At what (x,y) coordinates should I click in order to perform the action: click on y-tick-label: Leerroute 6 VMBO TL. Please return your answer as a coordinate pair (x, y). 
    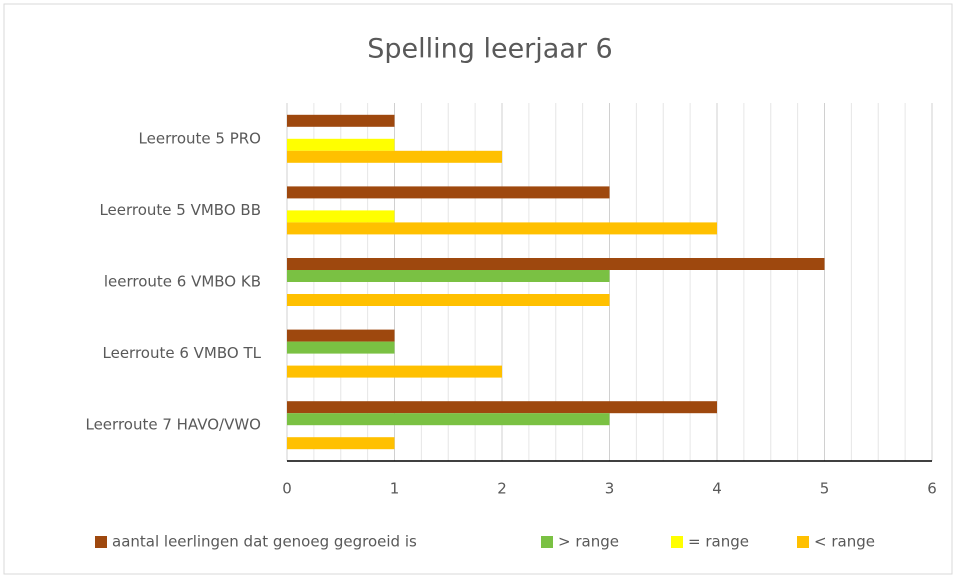
    Looking at the image, I should click on (182, 353).